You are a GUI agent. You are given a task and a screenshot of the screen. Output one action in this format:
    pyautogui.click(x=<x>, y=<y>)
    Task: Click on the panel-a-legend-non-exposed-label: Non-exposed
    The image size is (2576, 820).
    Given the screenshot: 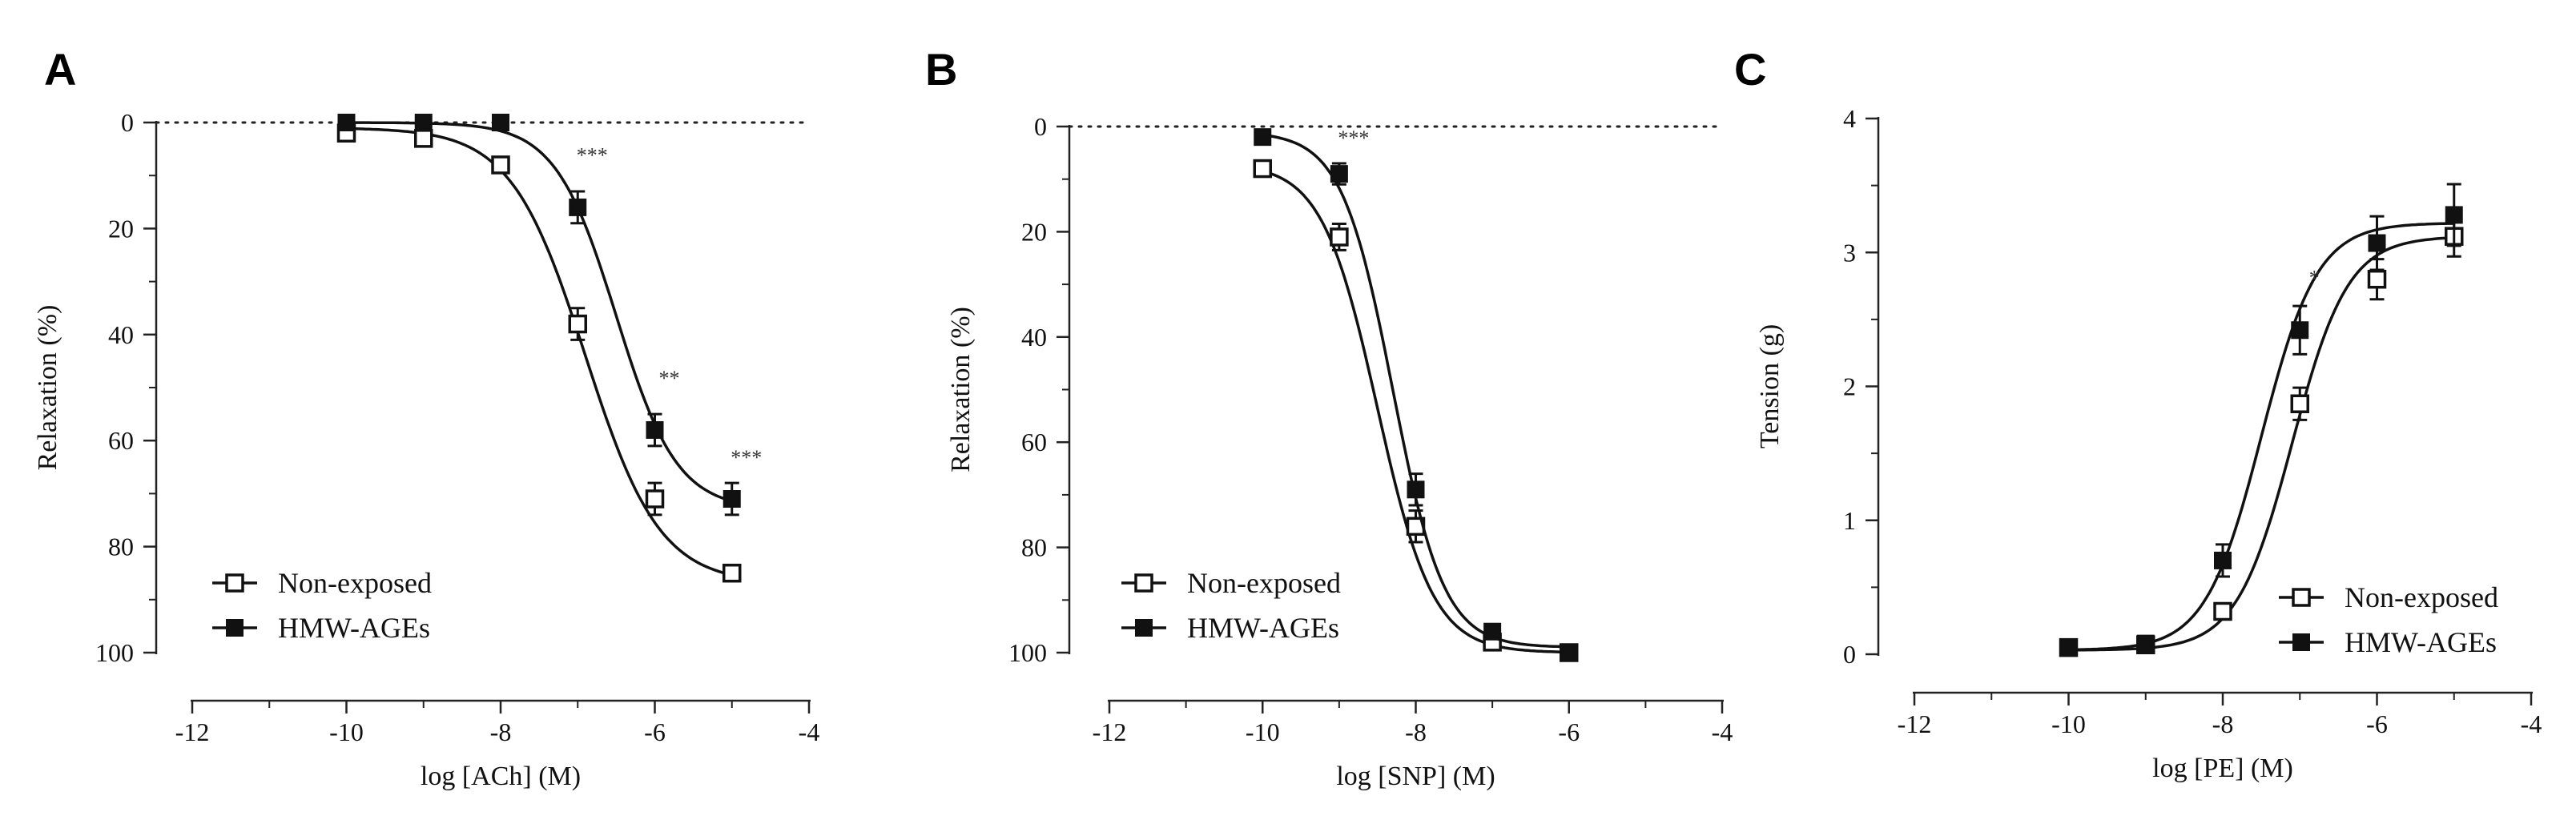 What is the action you would take?
    pyautogui.click(x=355, y=583)
    